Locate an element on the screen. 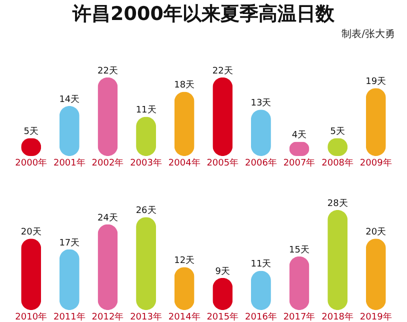 The image size is (407, 322). x-tick-label: 2018年 is located at coordinates (338, 317).